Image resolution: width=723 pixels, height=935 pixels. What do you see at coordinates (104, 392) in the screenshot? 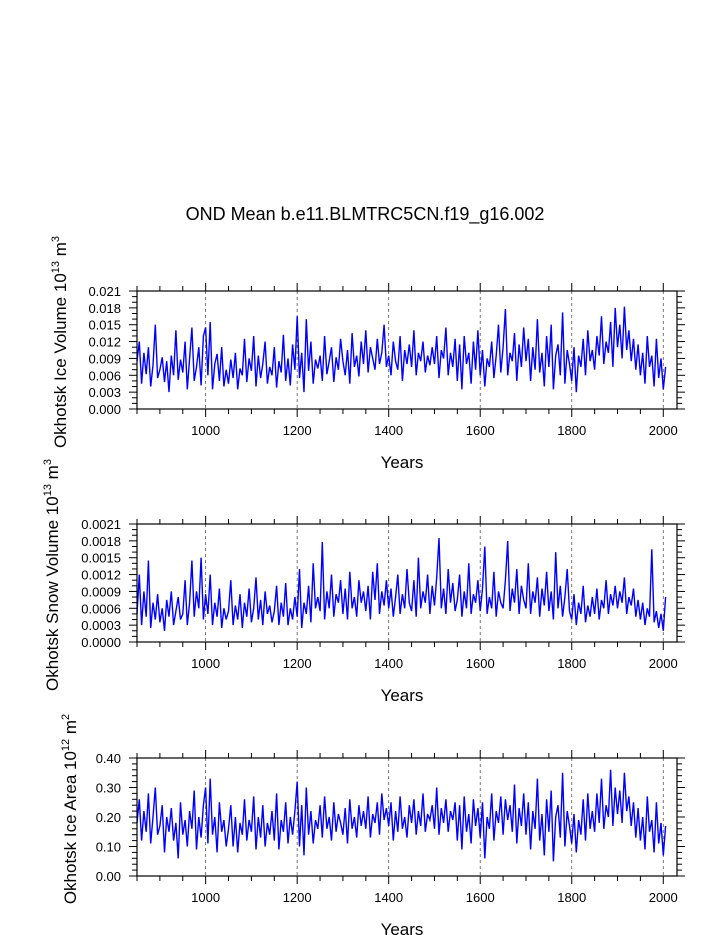
I see `y-tick-label: 0.003` at bounding box center [104, 392].